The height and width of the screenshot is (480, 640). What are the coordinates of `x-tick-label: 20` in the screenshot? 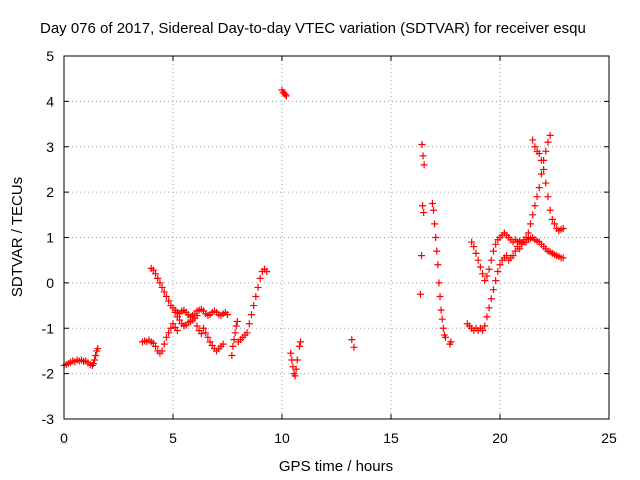 It's located at (500, 438).